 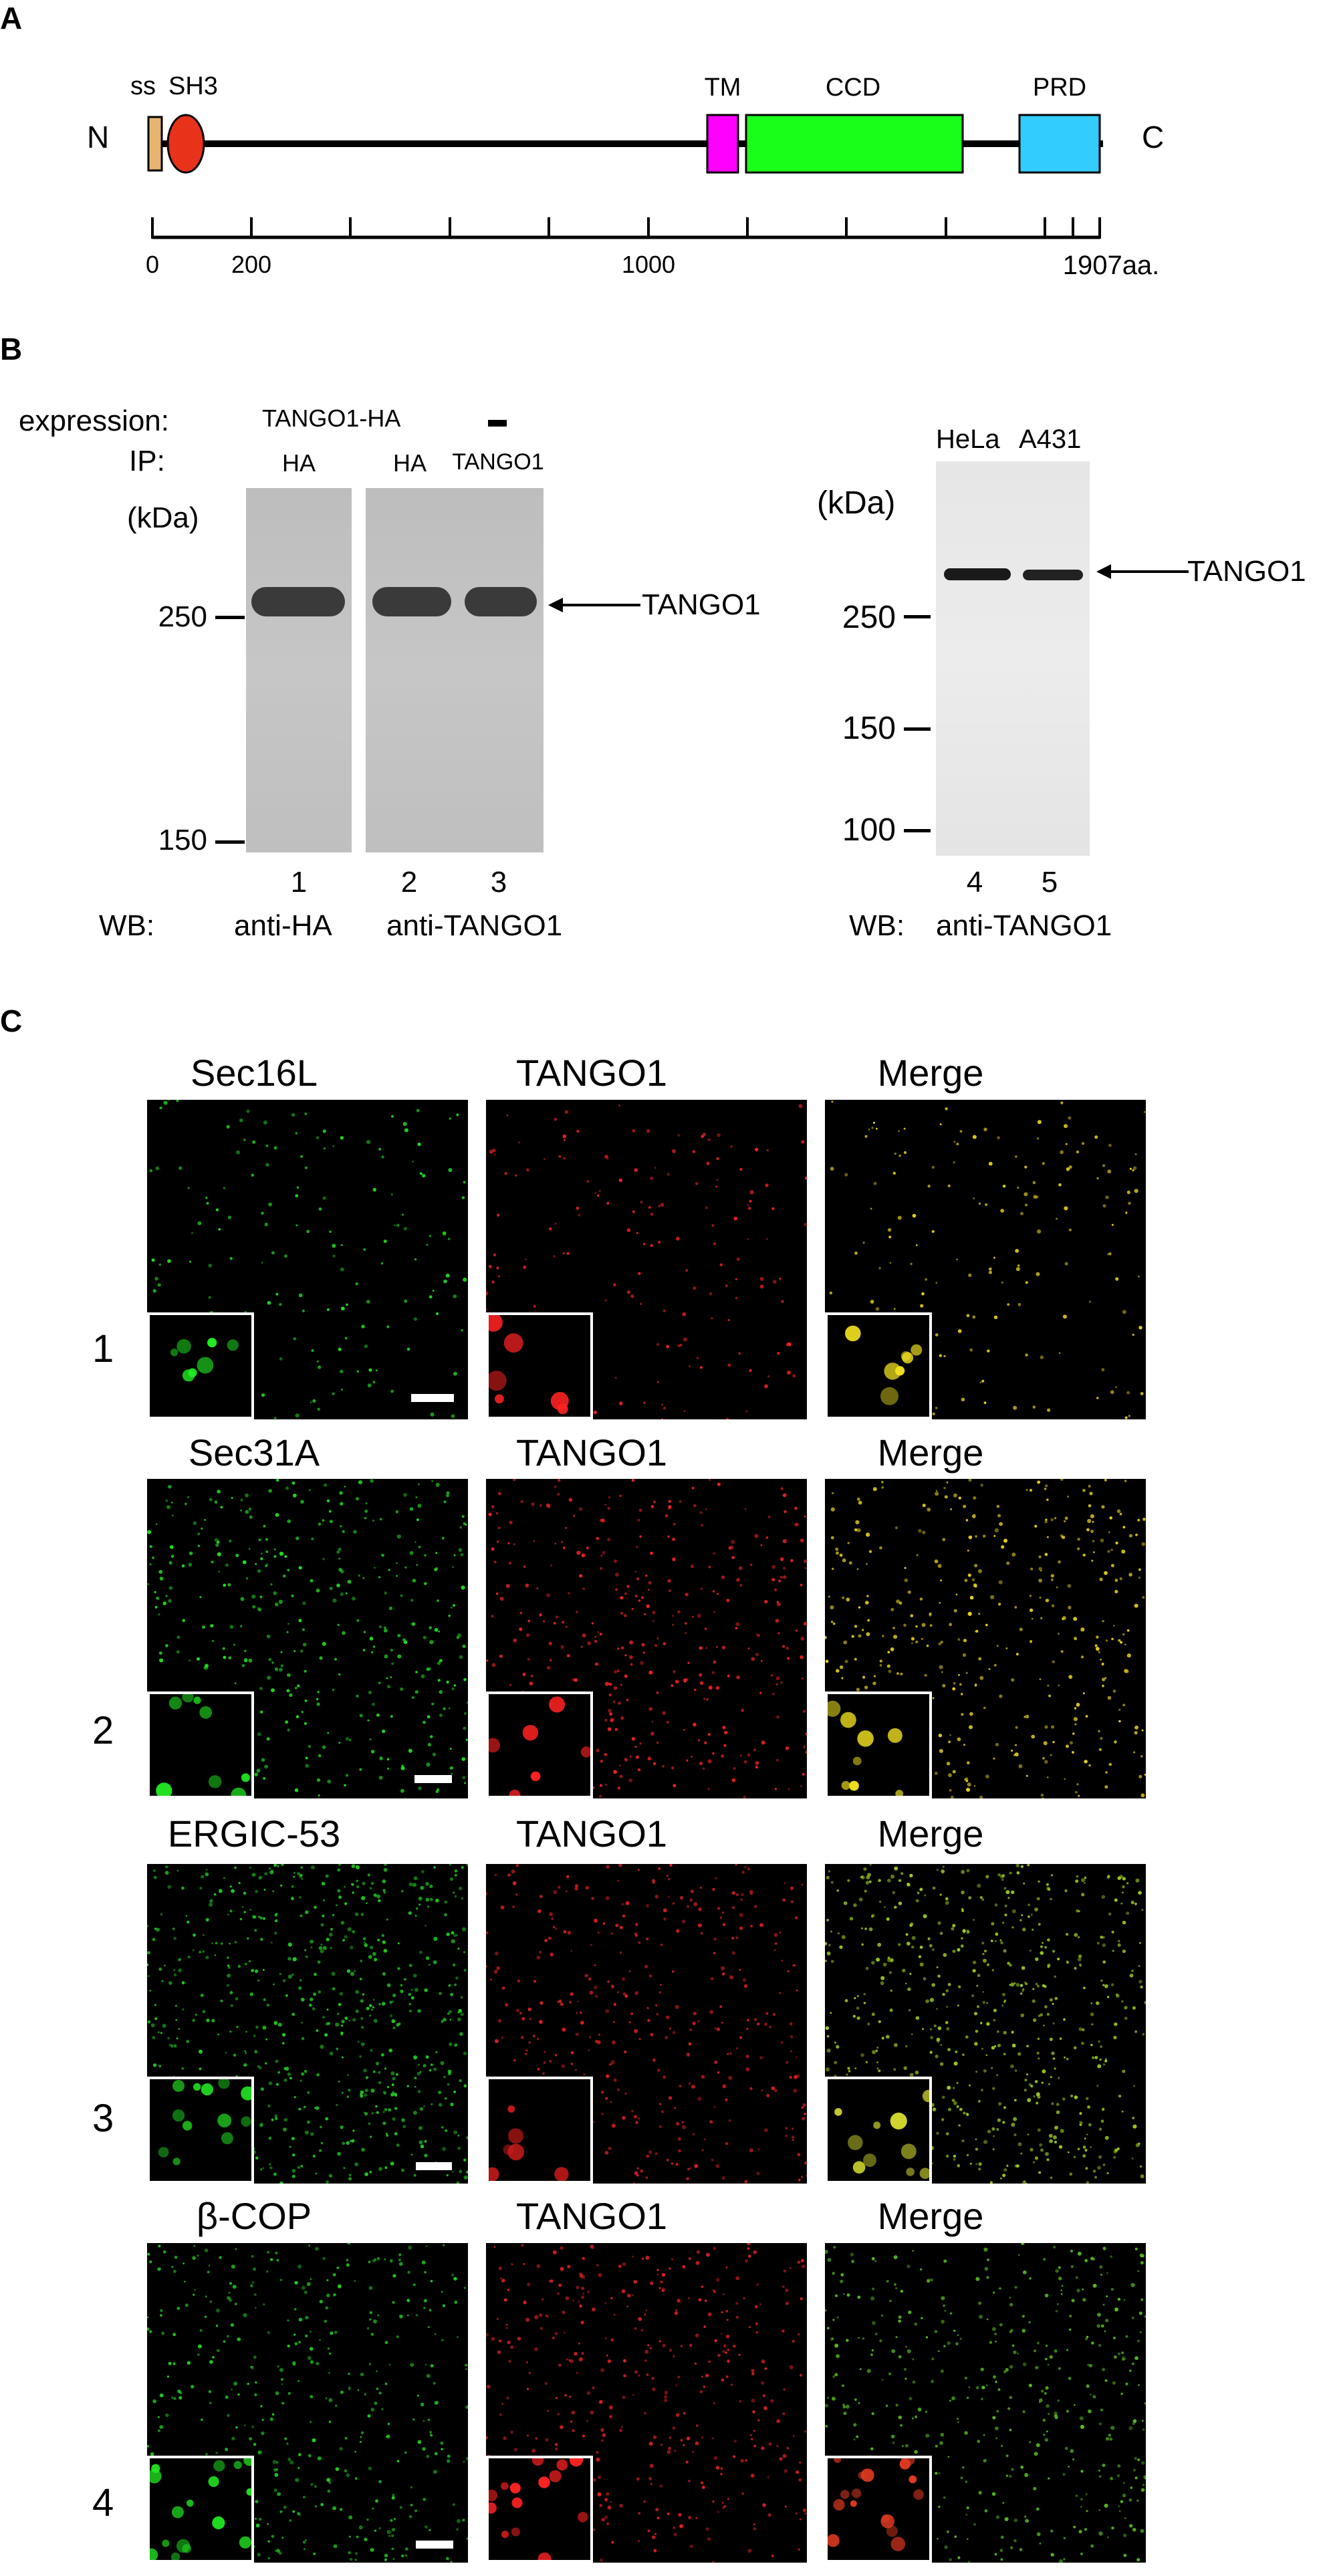 What do you see at coordinates (986, 2403) in the screenshot?
I see `micrograph-r4-merge` at bounding box center [986, 2403].